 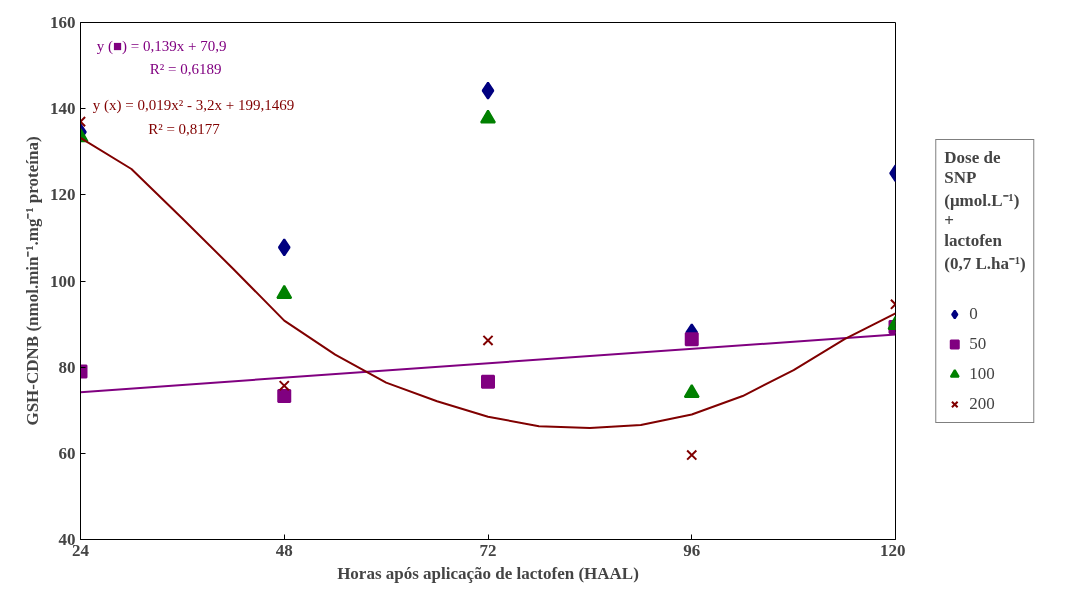 What do you see at coordinates (67, 367) in the screenshot?
I see `y-tick-label: 80` at bounding box center [67, 367].